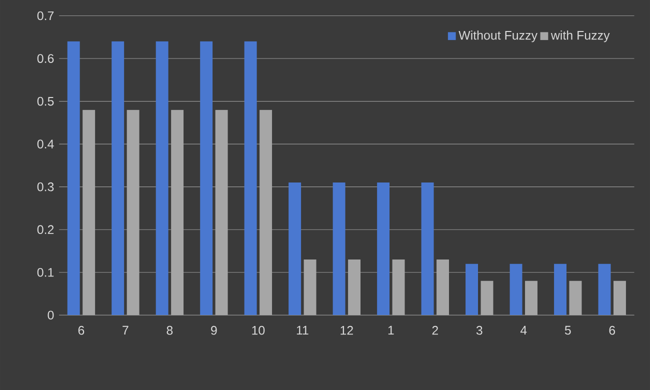 The height and width of the screenshot is (390, 650). What do you see at coordinates (435, 330) in the screenshot?
I see `x-tick-label: 2` at bounding box center [435, 330].